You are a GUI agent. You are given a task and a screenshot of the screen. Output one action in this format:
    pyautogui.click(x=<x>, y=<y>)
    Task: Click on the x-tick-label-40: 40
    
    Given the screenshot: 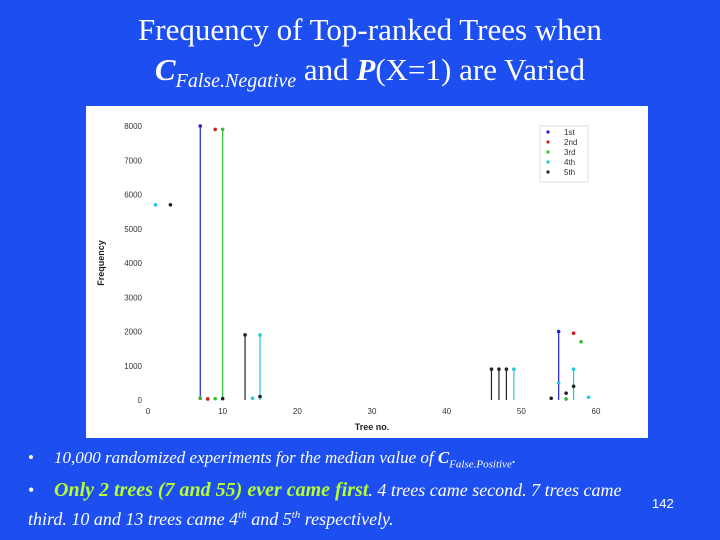 What is the action you would take?
    pyautogui.click(x=446, y=411)
    